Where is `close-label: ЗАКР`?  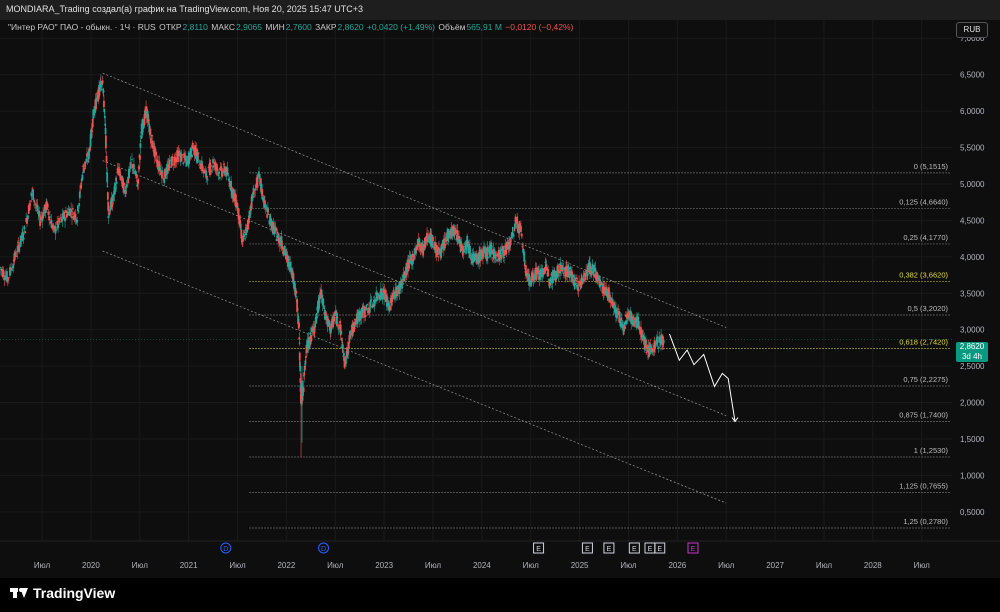 close-label: ЗАКР is located at coordinates (326, 27).